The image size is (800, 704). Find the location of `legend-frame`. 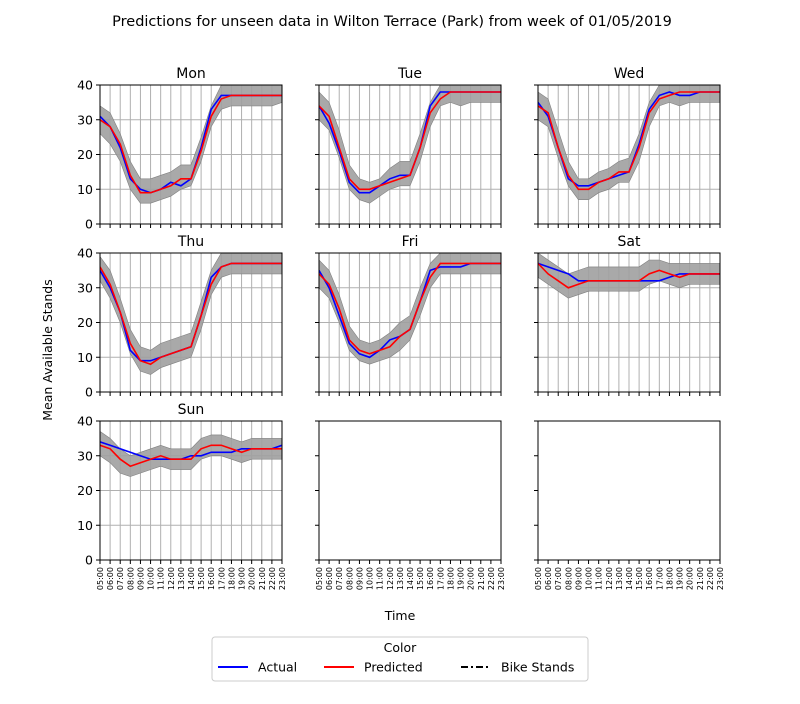

legend-frame is located at coordinates (400, 659).